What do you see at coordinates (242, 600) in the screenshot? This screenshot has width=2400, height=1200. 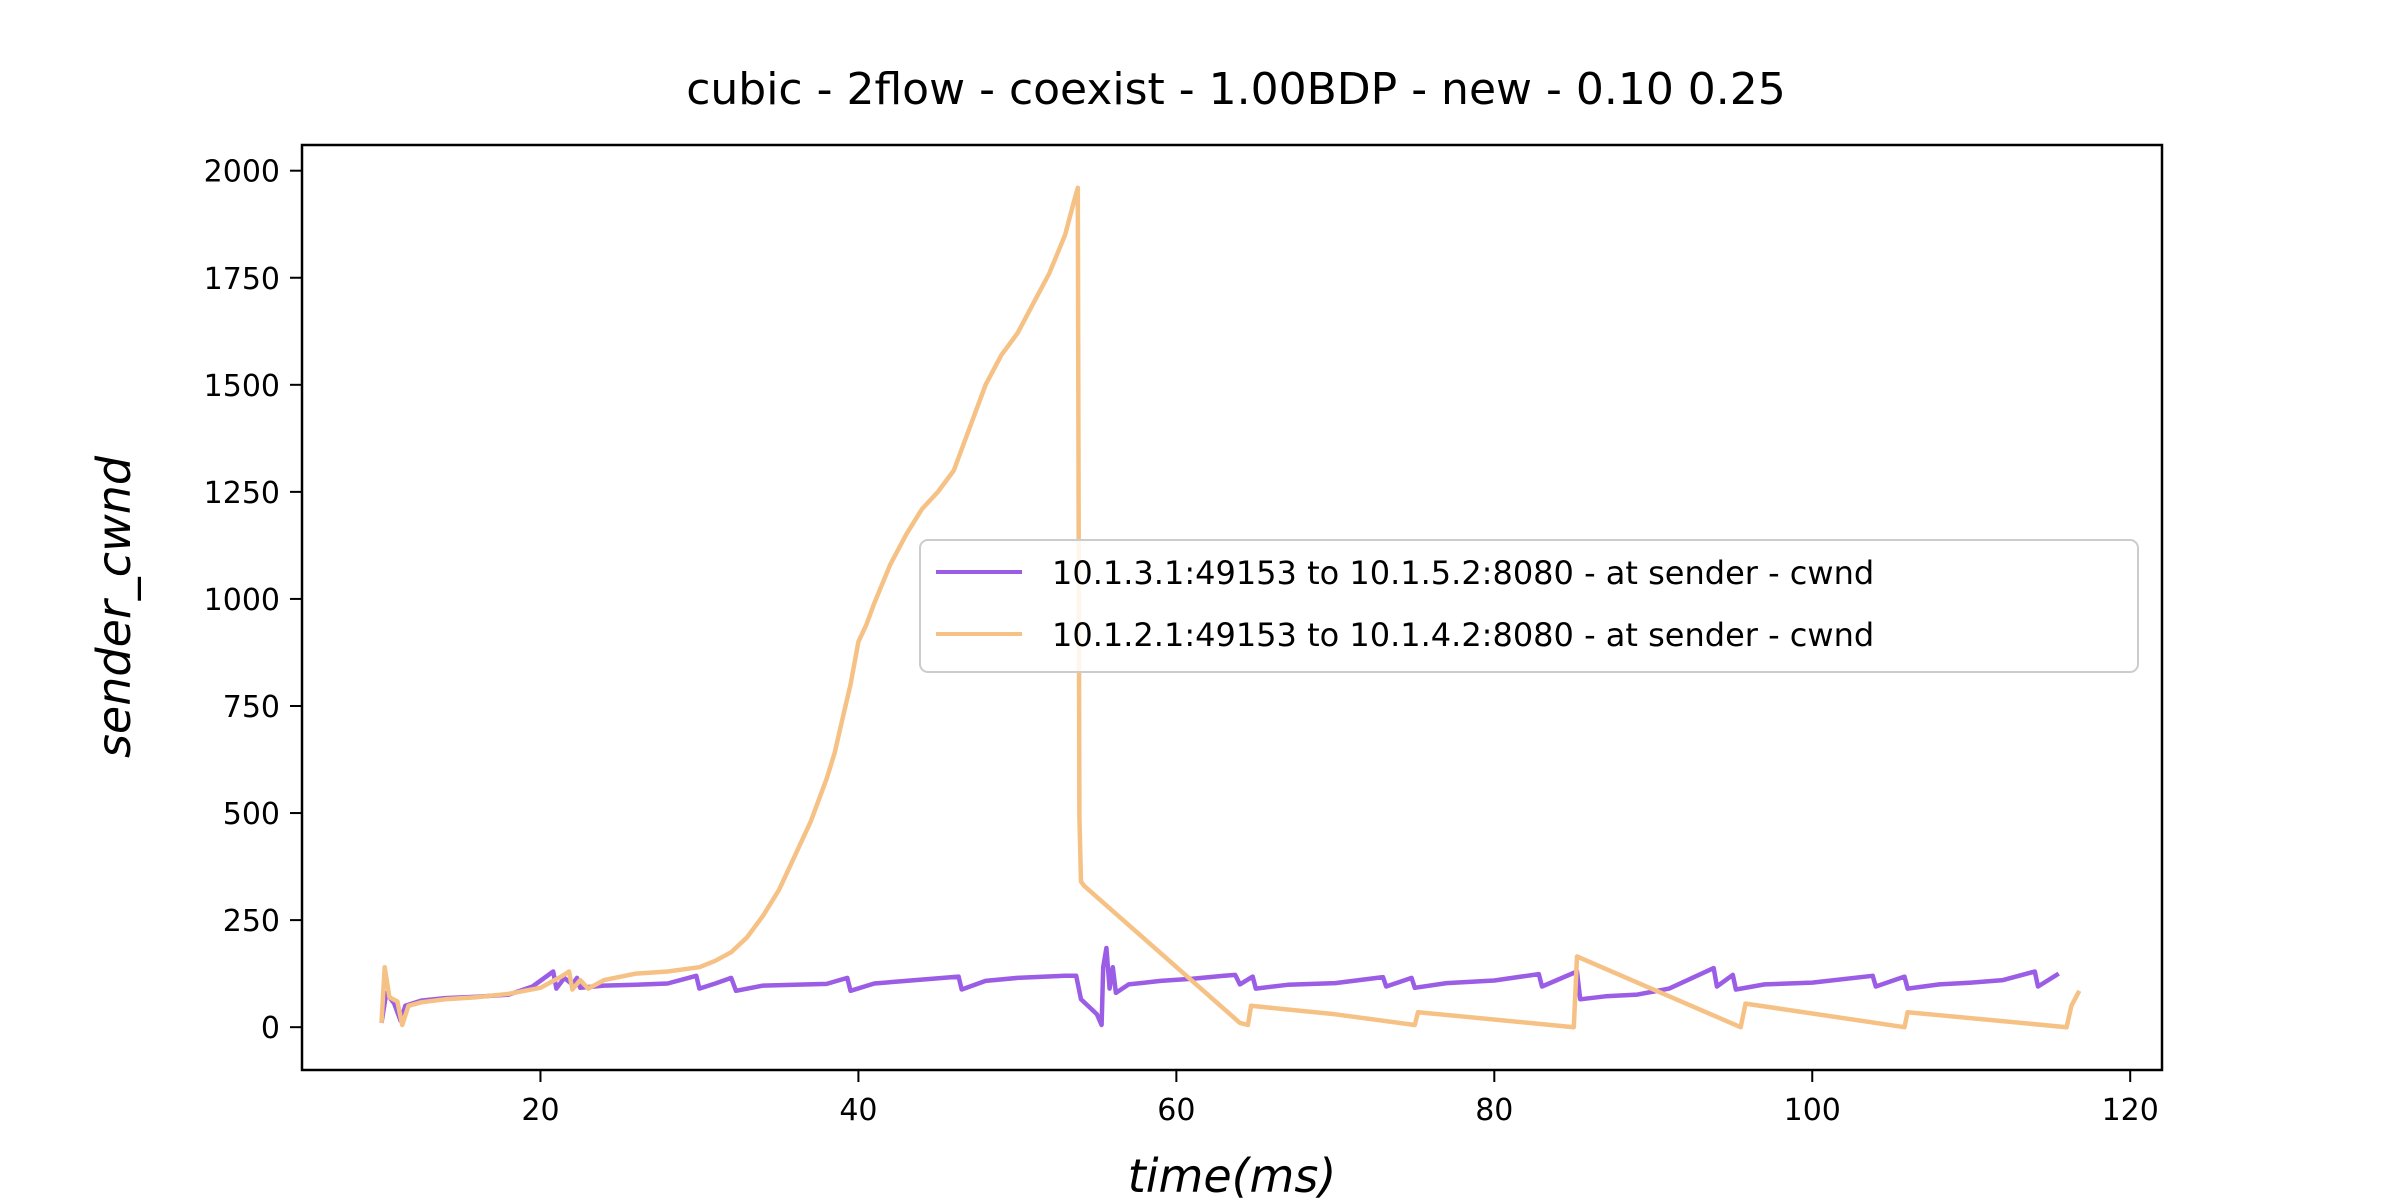 I see `y-tick-label: 1000` at bounding box center [242, 600].